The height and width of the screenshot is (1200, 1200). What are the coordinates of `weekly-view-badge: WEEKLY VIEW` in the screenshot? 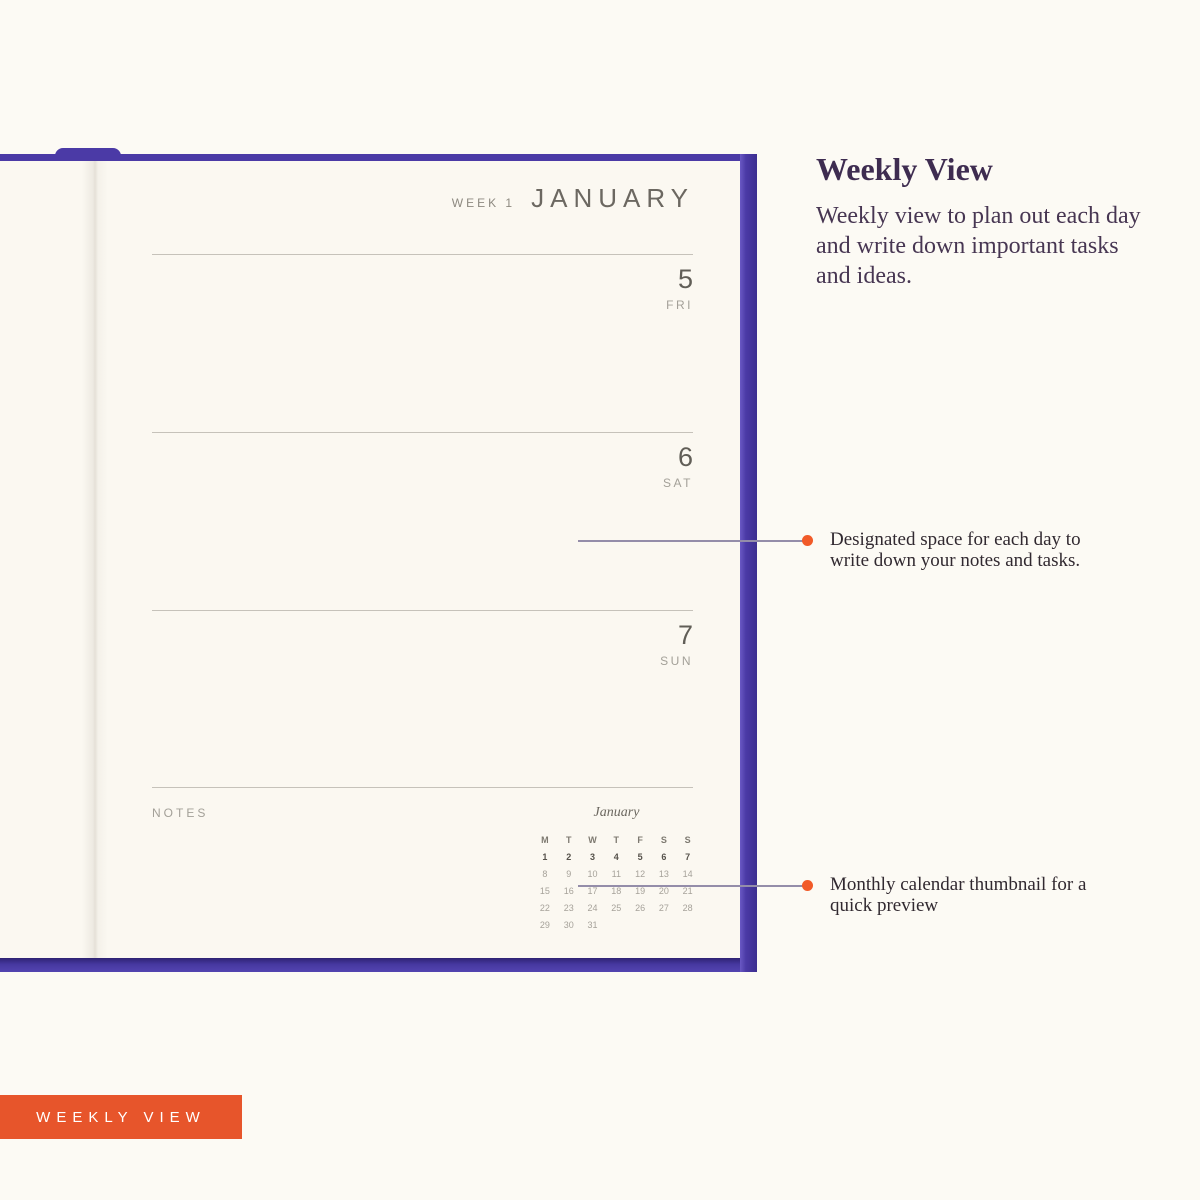 It's located at (121, 1117).